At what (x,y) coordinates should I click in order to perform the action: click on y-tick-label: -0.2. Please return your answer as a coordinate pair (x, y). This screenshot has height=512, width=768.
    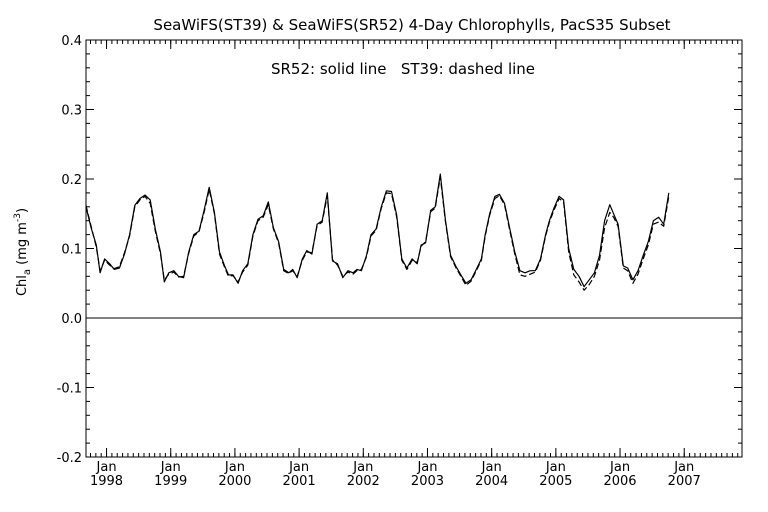
    Looking at the image, I should click on (69, 458).